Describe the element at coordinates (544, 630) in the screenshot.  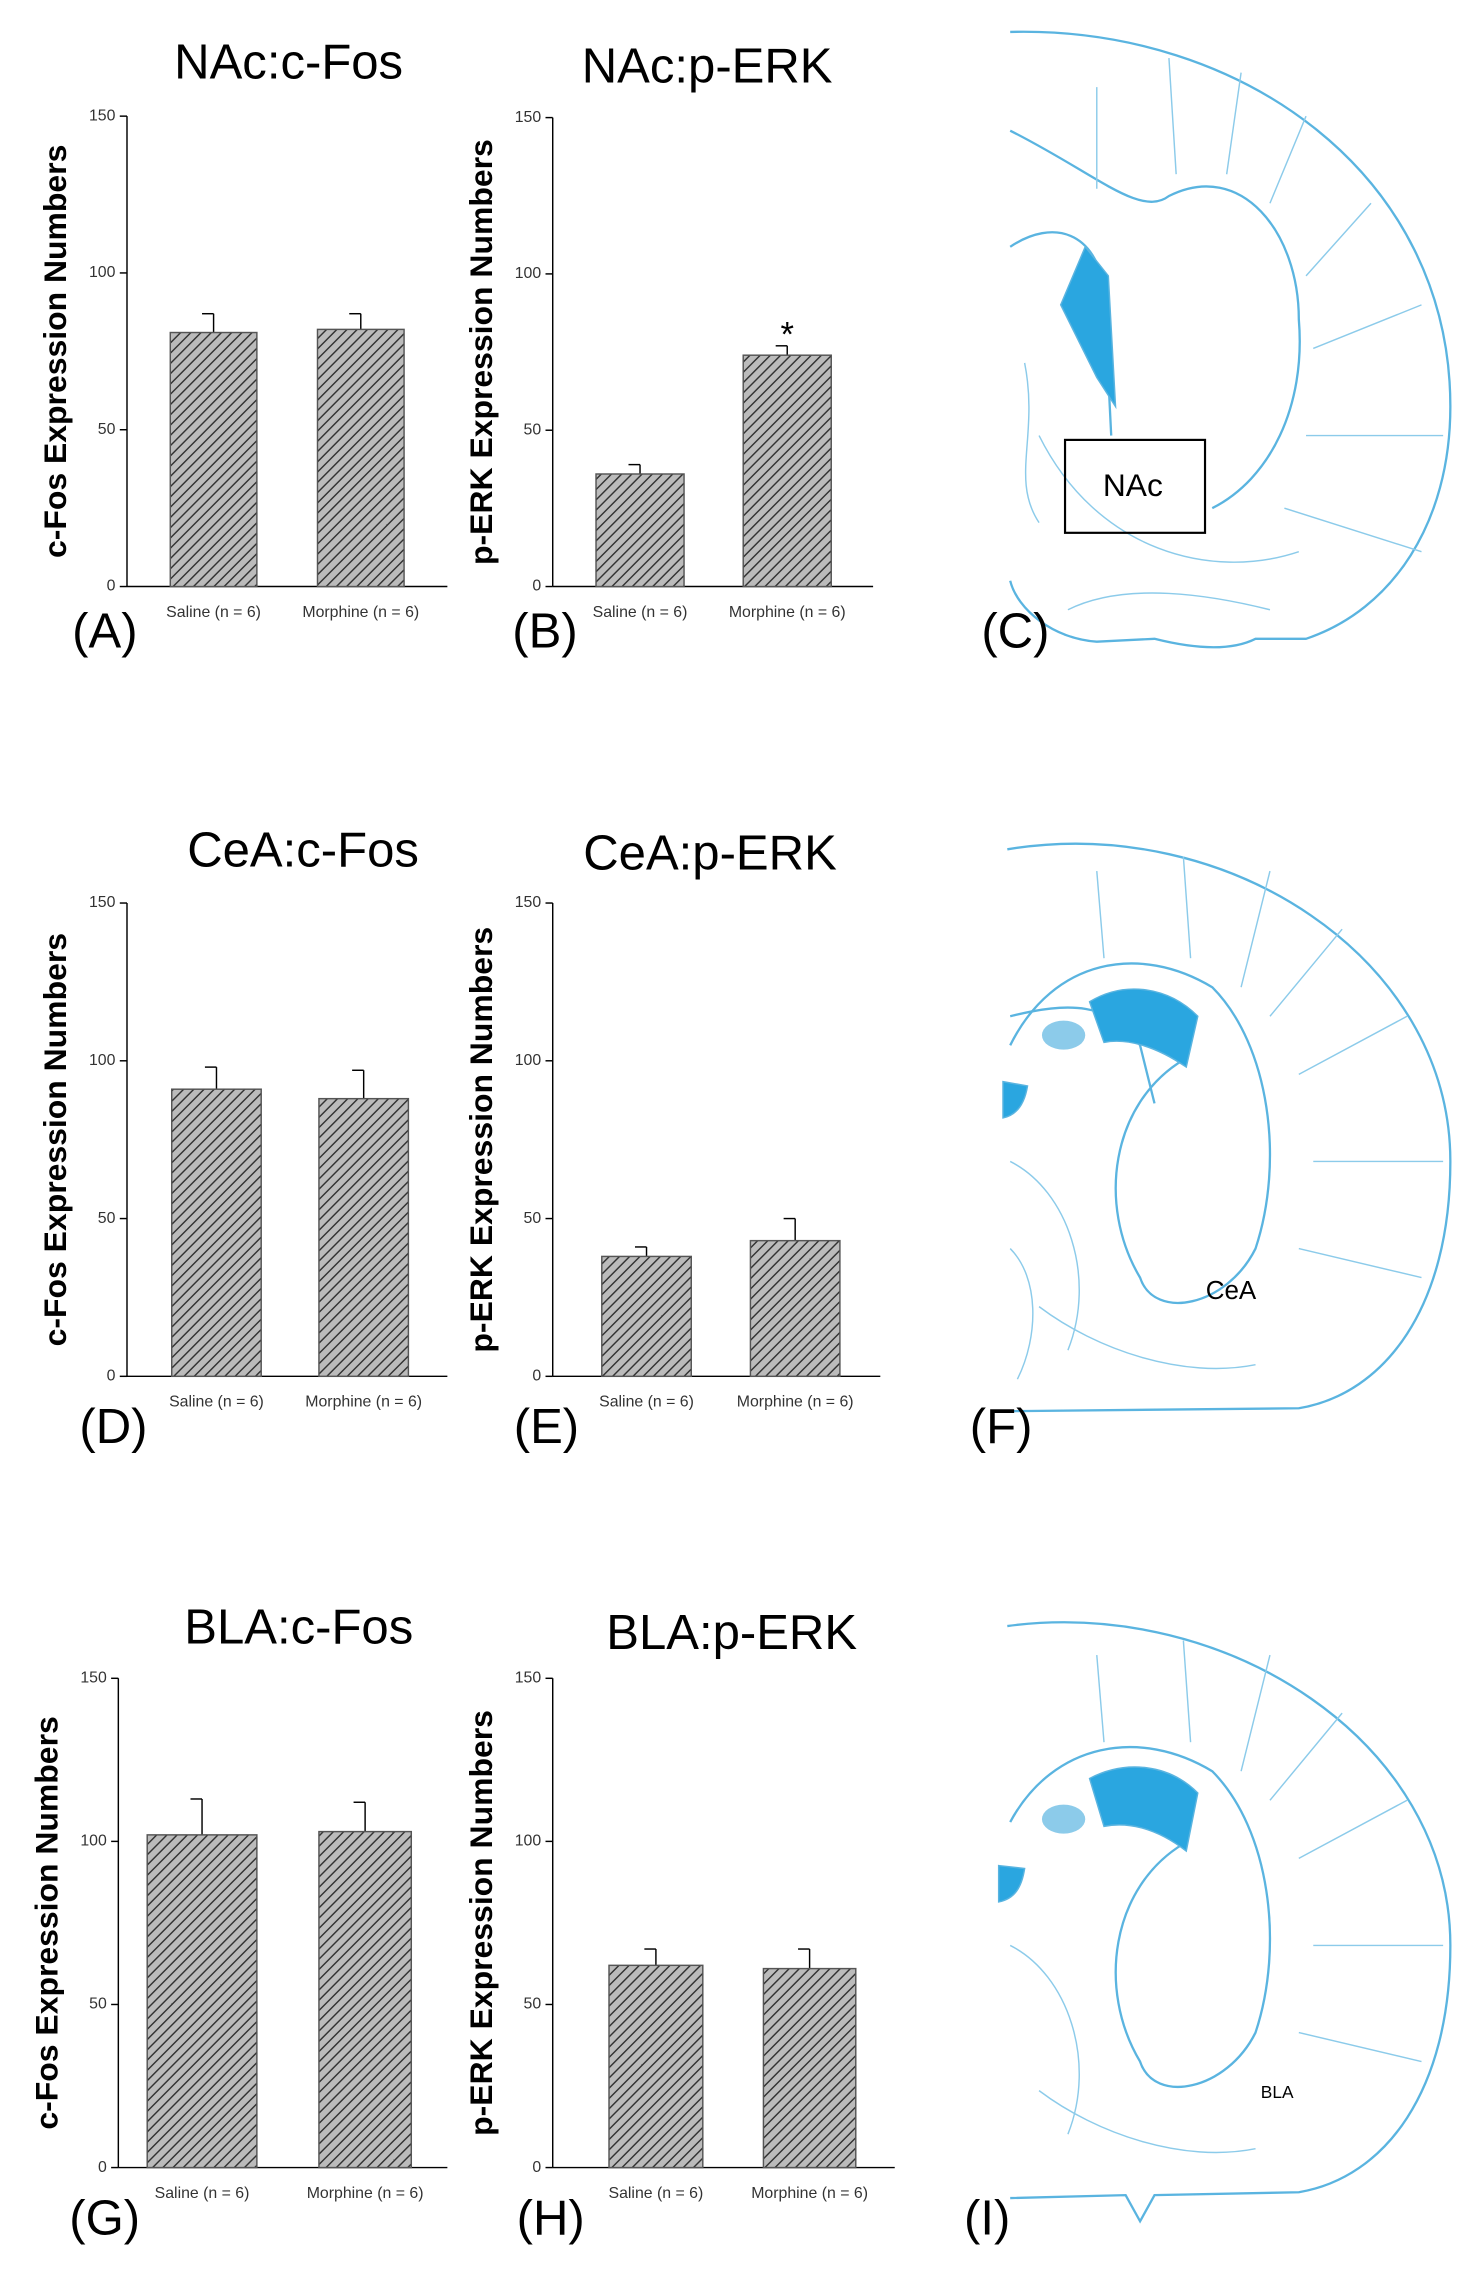
I see `panel-label: (B)` at that location.